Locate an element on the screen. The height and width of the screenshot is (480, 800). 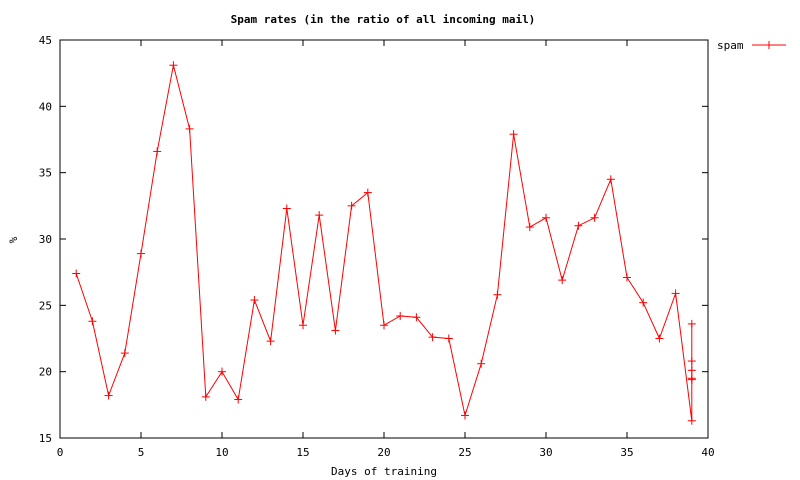
y-tick-label: 40 is located at coordinates (45, 106).